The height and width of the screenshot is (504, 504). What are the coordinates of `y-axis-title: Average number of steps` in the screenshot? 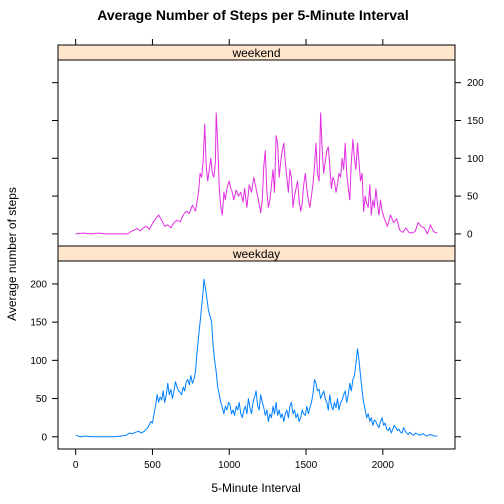 It's located at (12, 254).